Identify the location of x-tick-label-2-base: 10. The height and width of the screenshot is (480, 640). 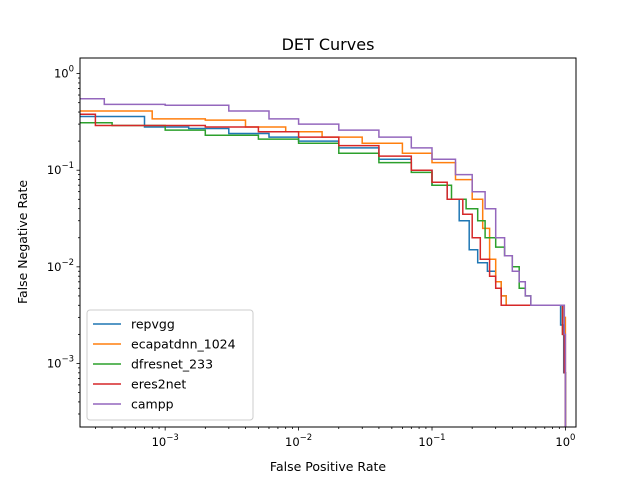
(425, 442).